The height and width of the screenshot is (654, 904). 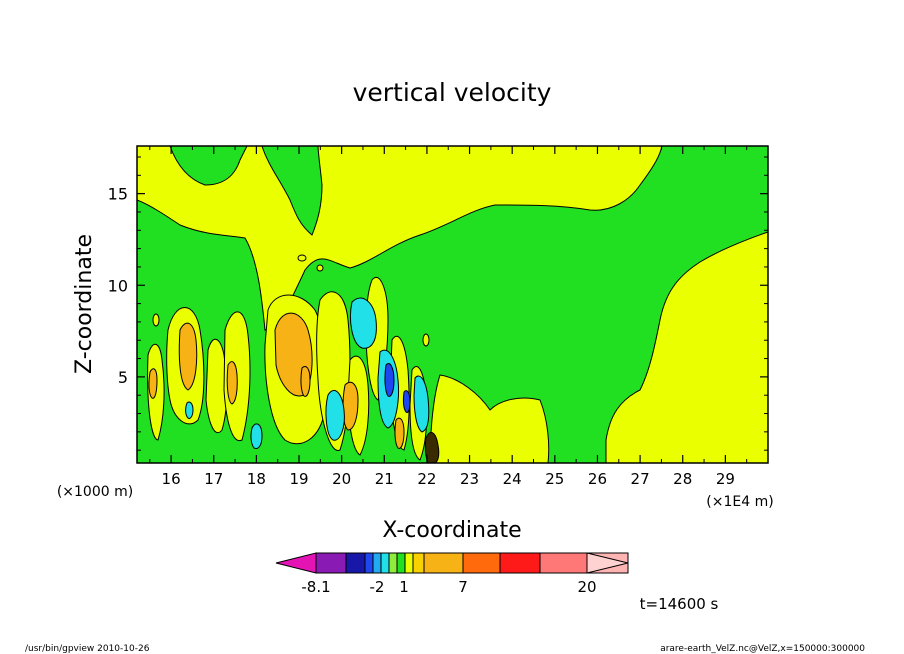 I want to click on x-tick-label: 22, so click(x=426, y=479).